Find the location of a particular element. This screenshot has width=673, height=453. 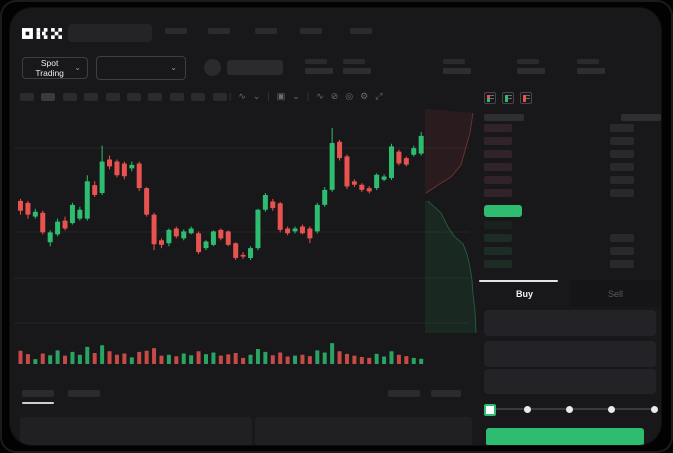

slider-handle is located at coordinates (490, 410).